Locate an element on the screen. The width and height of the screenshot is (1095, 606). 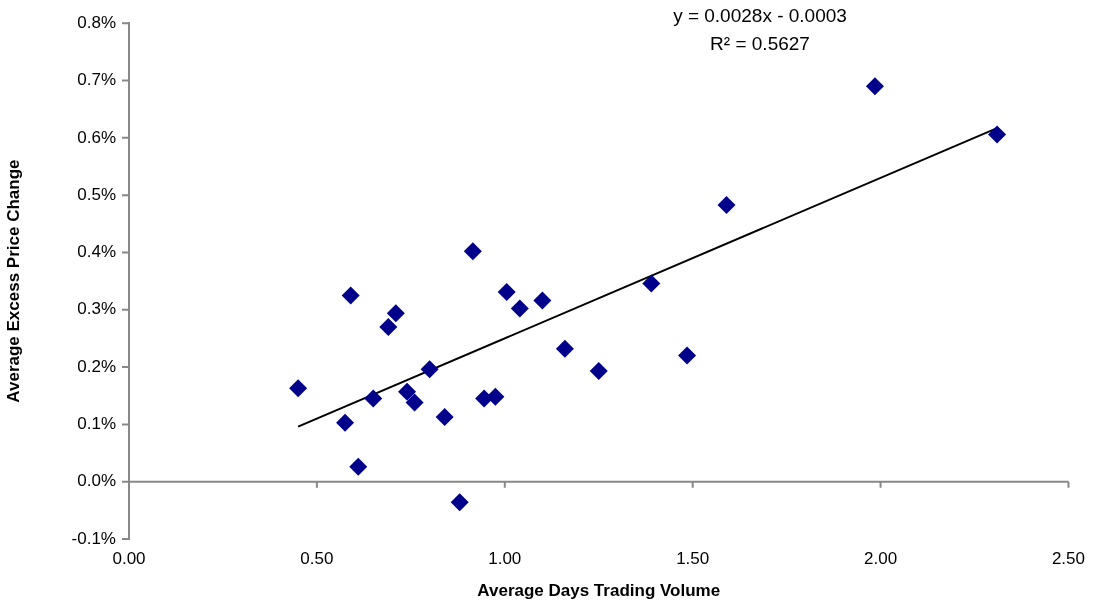
y-tick-label: 0.8% is located at coordinates (96, 22).